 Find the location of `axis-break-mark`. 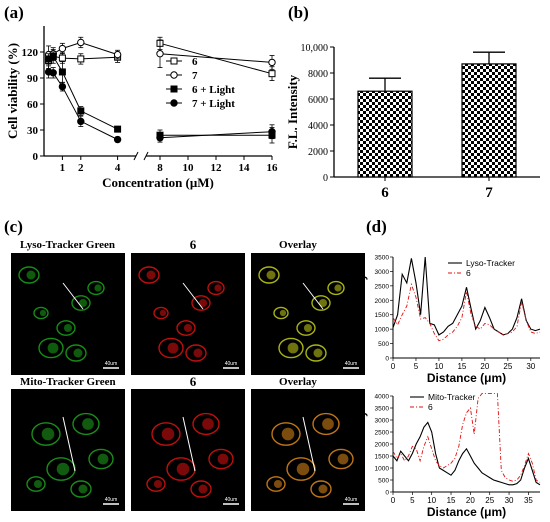

axis-break-mark is located at coordinates (146, 156).